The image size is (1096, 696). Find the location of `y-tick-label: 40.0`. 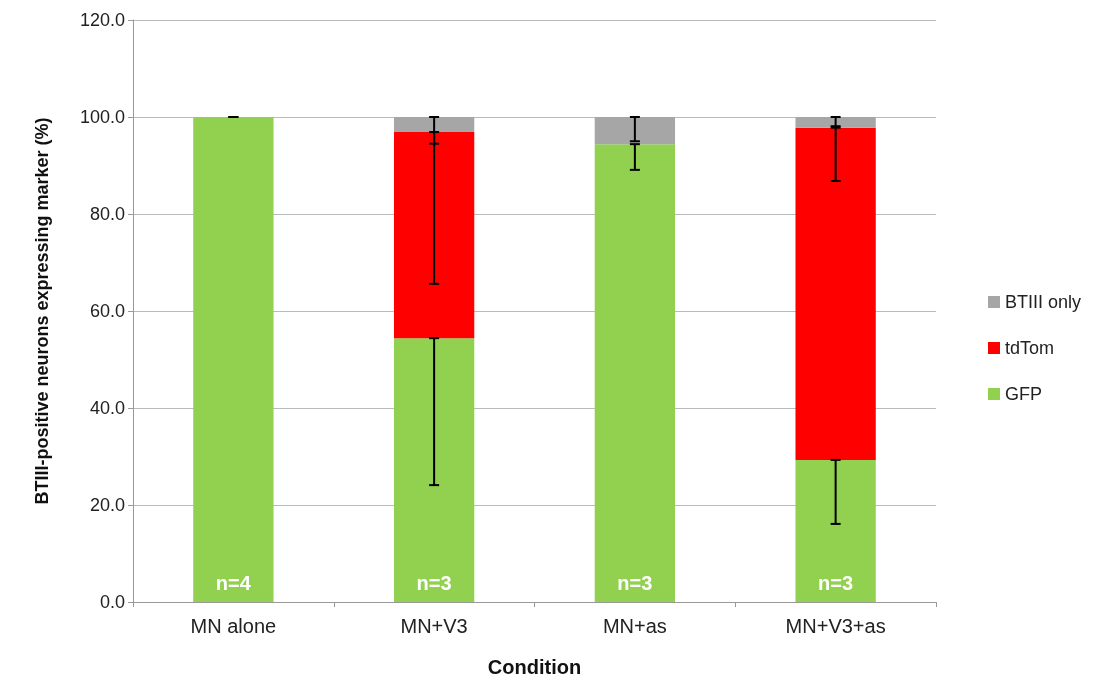

y-tick-label: 40.0 is located at coordinates (107, 408).